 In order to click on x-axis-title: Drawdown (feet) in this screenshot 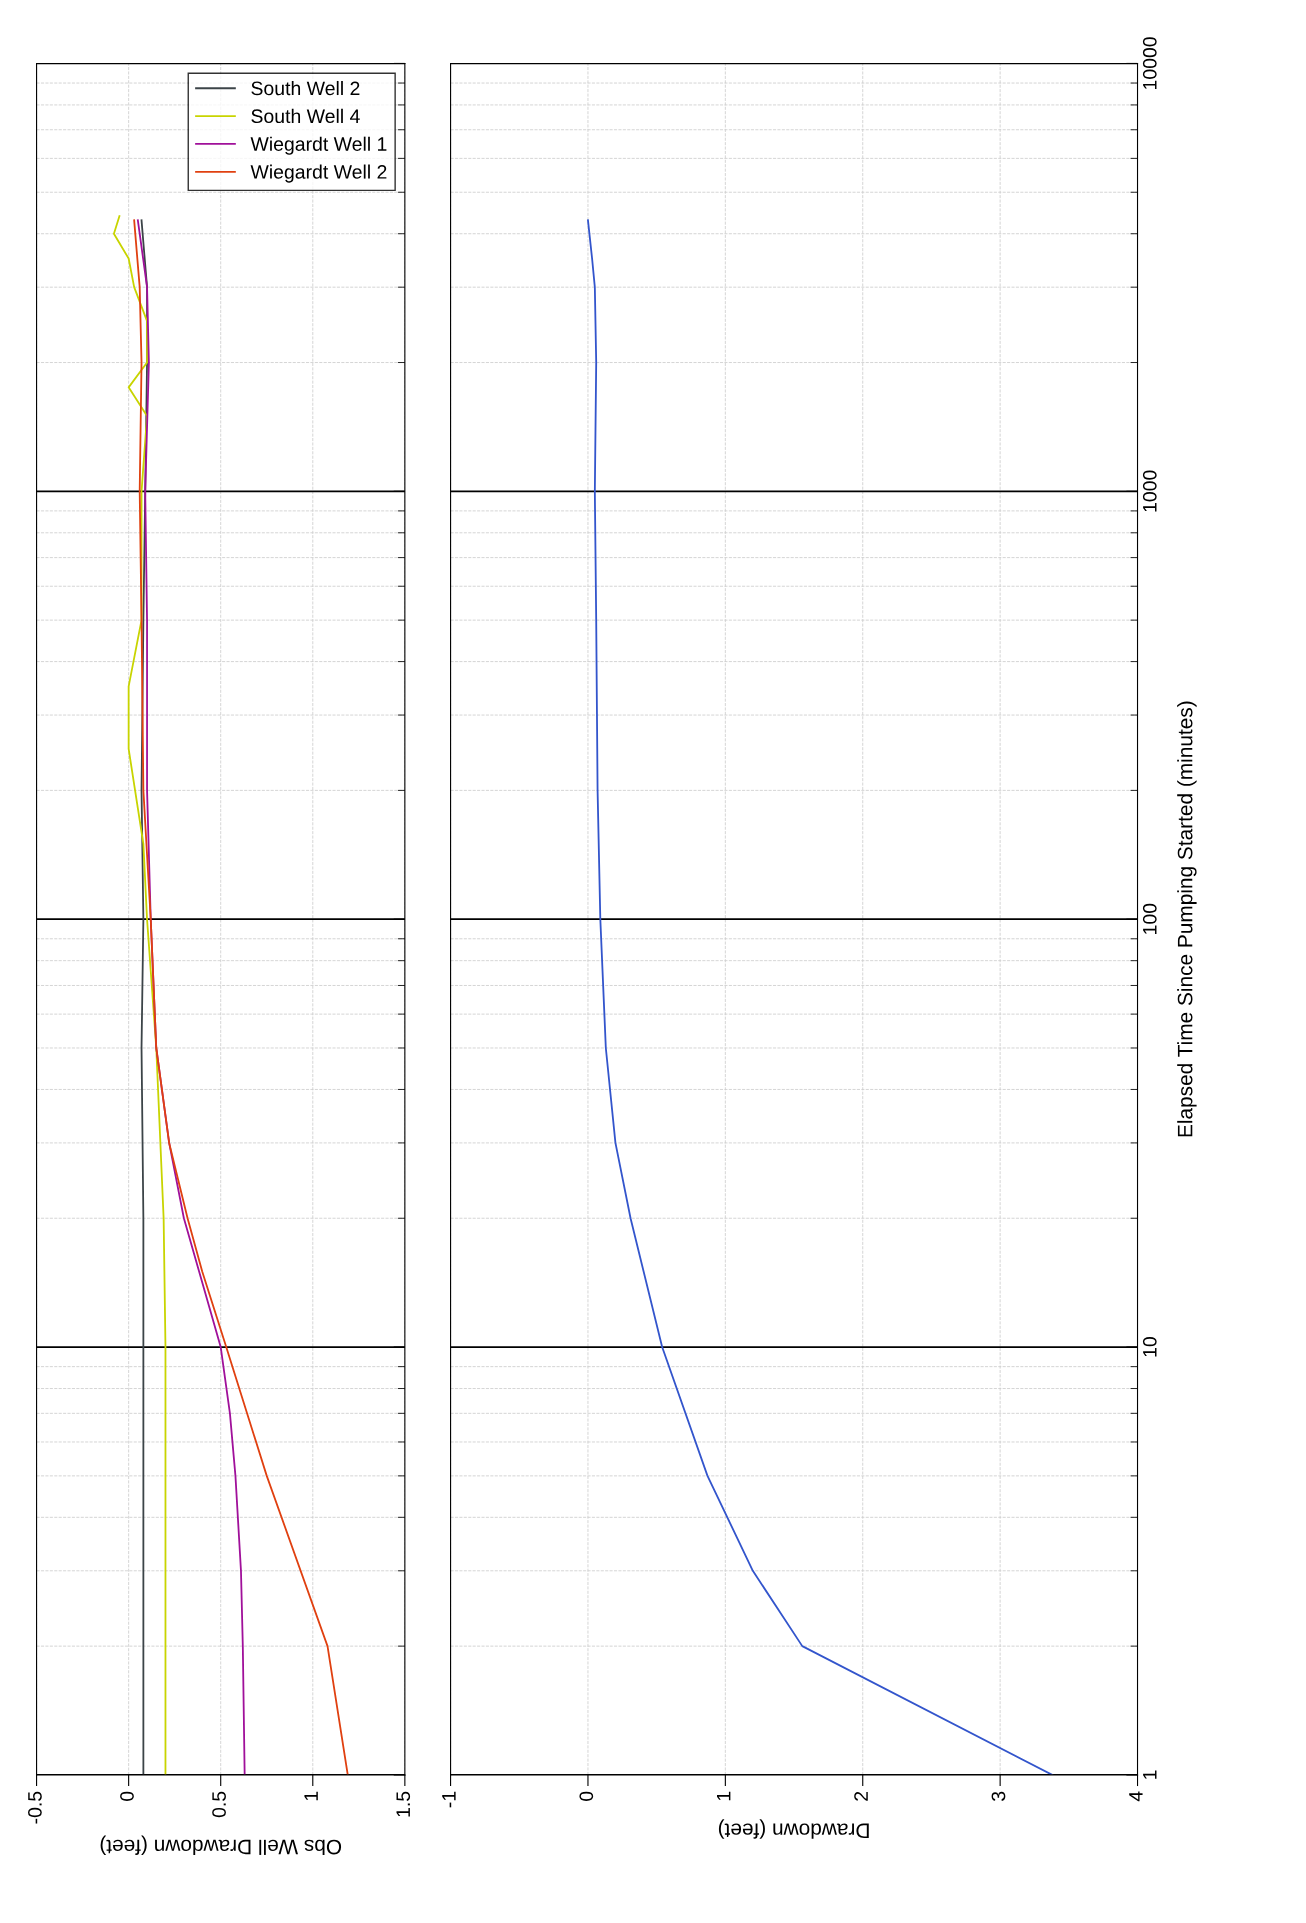, I will do `click(793, 1829)`.